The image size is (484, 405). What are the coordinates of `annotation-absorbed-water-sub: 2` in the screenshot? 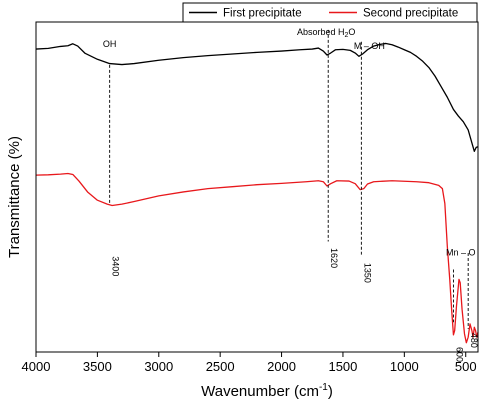 It's located at (347, 35).